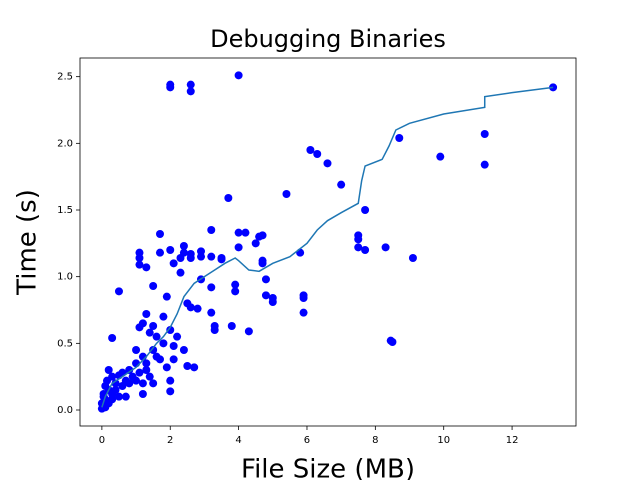 This screenshot has width=640, height=480. Describe the element at coordinates (375, 440) in the screenshot. I see `x-tick-label: 8` at that location.